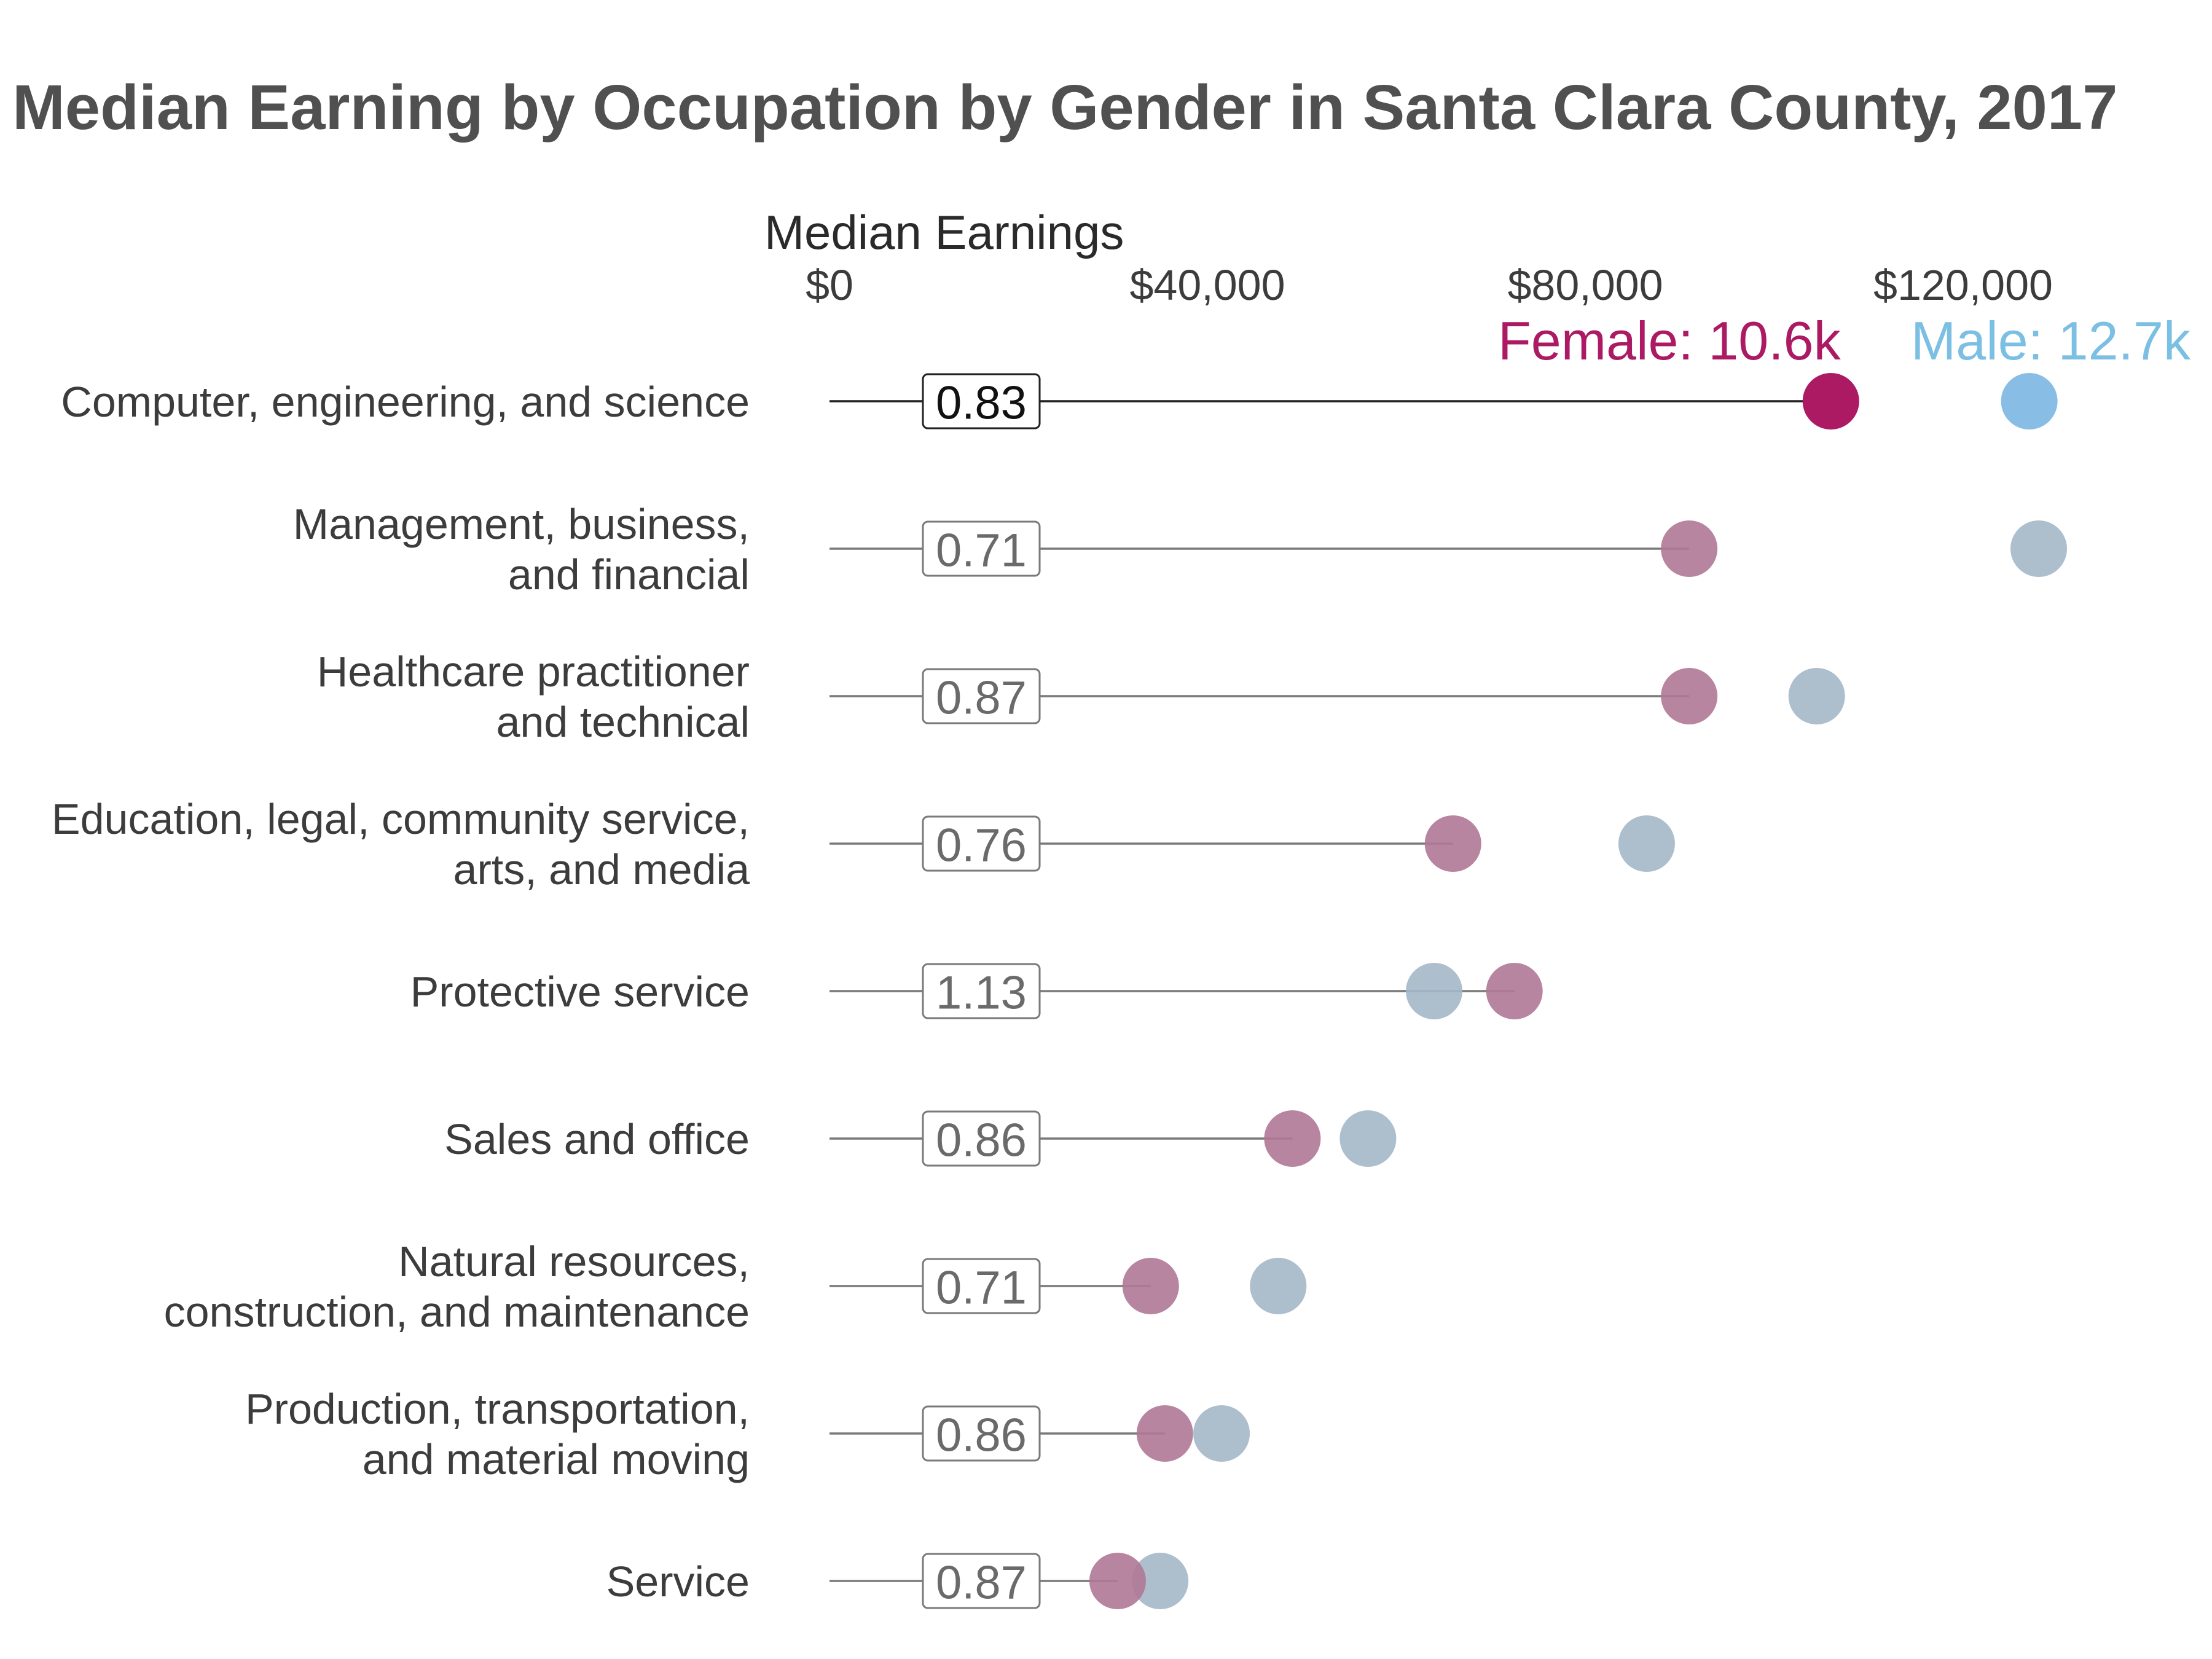 The height and width of the screenshot is (1659, 2212). I want to click on category-label-line: and material moving, so click(556, 1459).